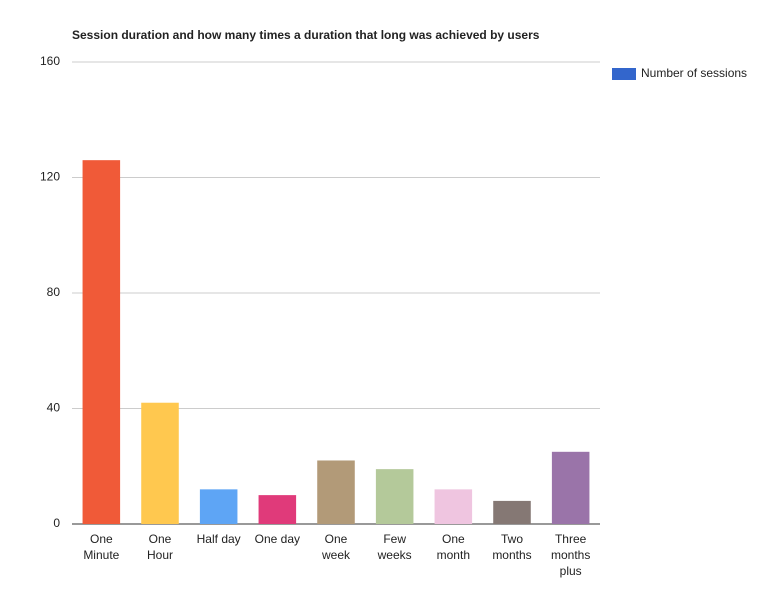 The width and height of the screenshot is (772, 598). I want to click on x-tick-label: Half day, so click(218, 539).